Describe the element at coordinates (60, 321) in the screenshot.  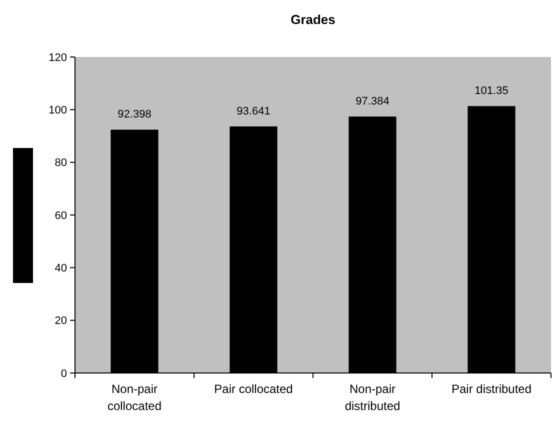
I see `y-tick-label: 20` at that location.